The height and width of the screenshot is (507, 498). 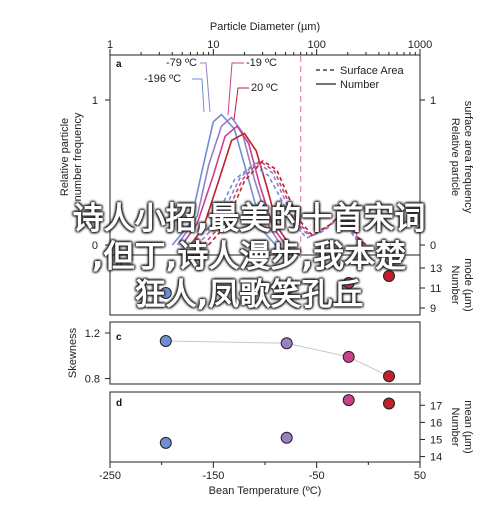 What do you see at coordinates (213, 45) in the screenshot?
I see `top-tick-label: 10` at bounding box center [213, 45].